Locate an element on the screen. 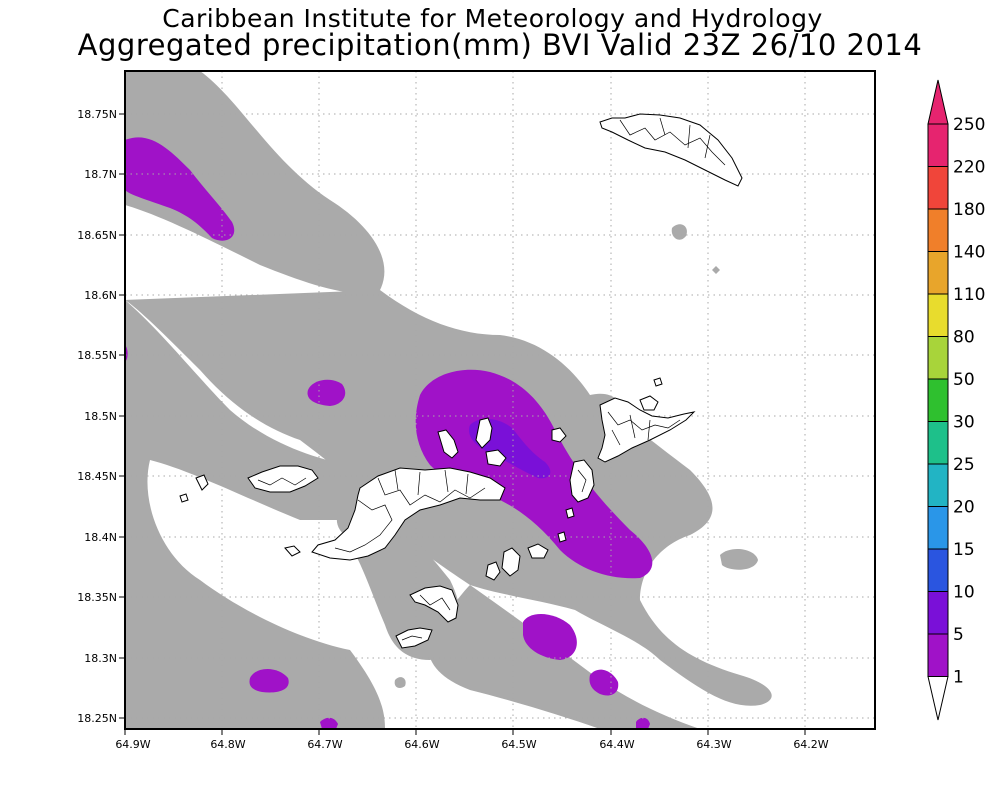 This screenshot has height=800, width=1000. lat-label: 18.3N is located at coordinates (100, 658).